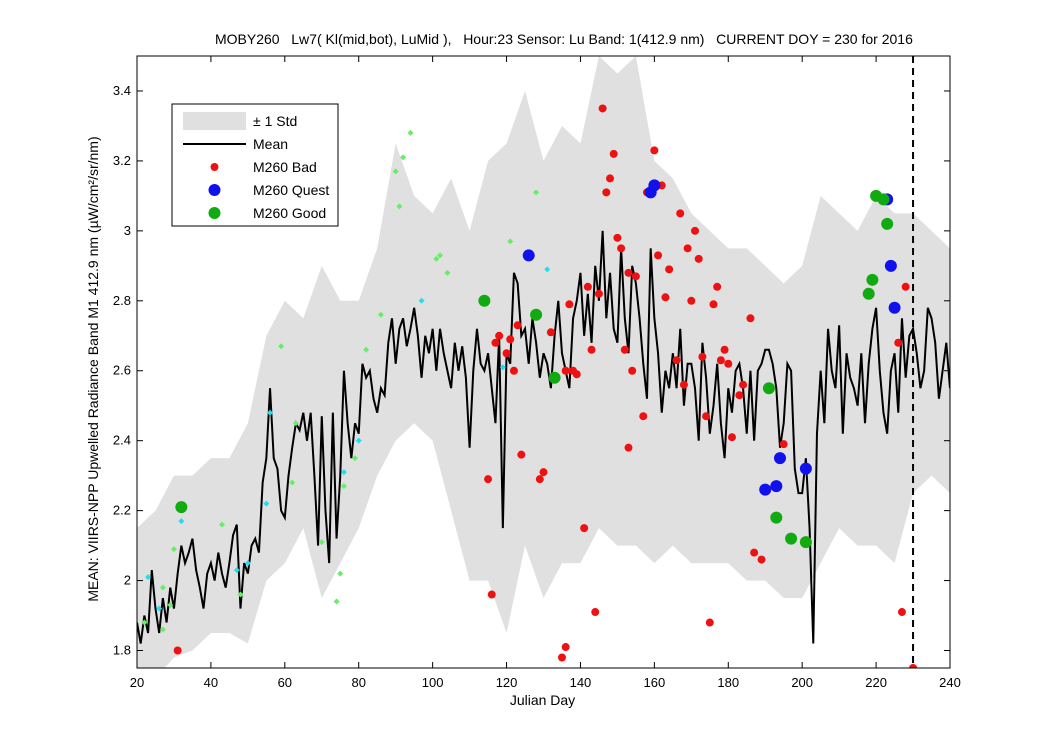  What do you see at coordinates (122, 160) in the screenshot?
I see `y-tick-label: 3.2` at bounding box center [122, 160].